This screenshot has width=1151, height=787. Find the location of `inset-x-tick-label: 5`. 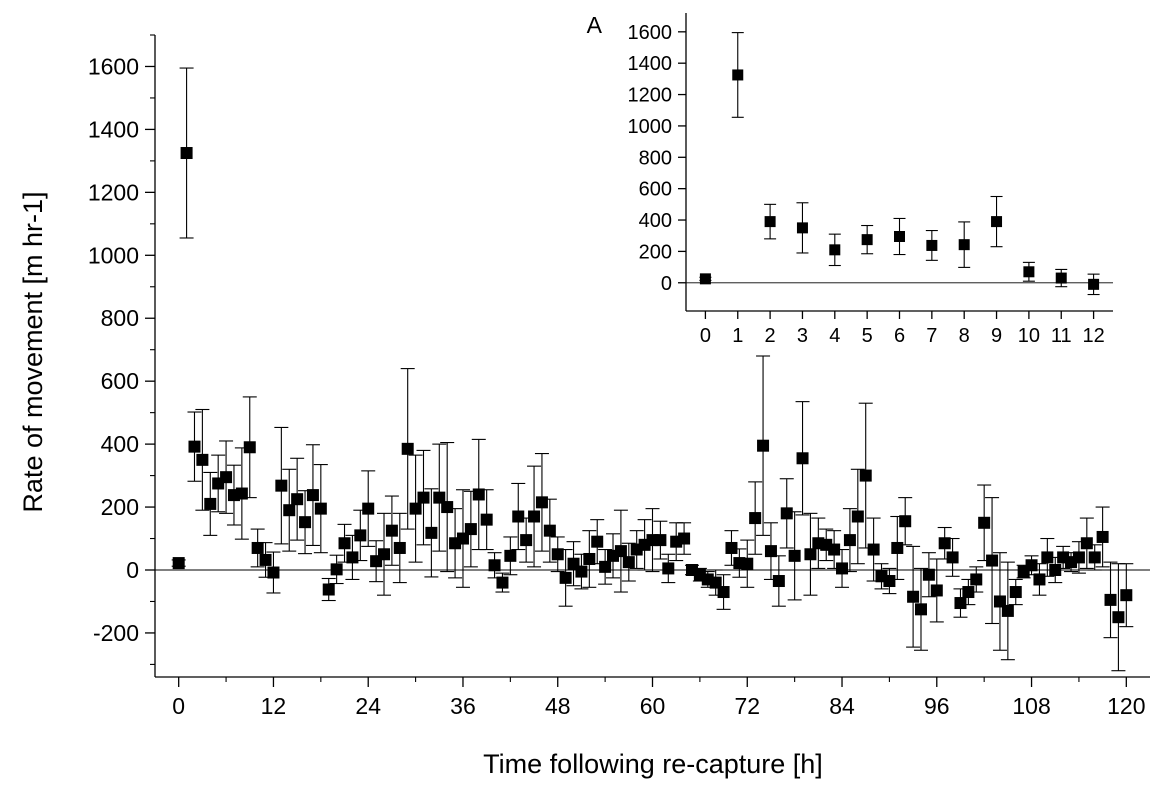

inset-x-tick-label: 5 is located at coordinates (867, 336).